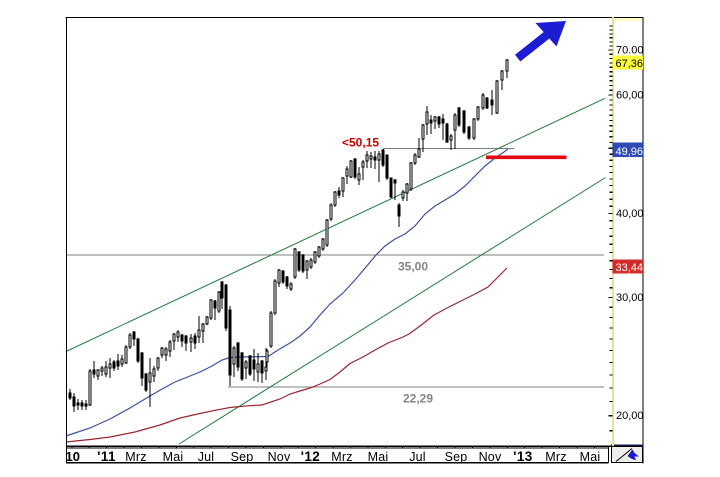 This screenshot has height=477, width=720. Describe the element at coordinates (360, 142) in the screenshot. I see `svg-text: <50,15` at that location.